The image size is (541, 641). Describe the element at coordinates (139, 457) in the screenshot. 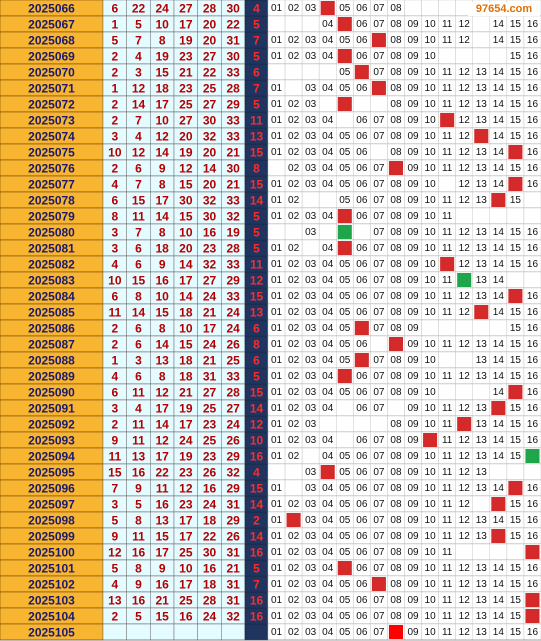

I see `red-number: 13` at that location.